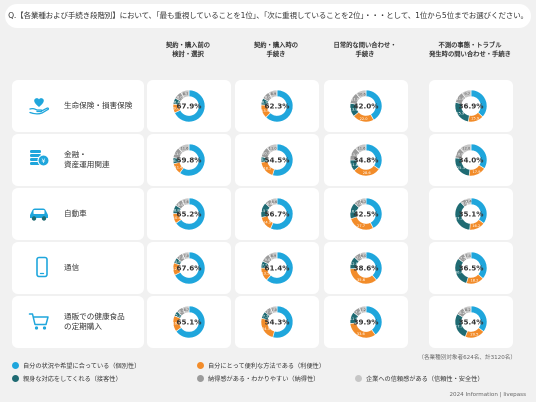  I want to click on legend-label: 自分の状況や希望に合っている（個別性）, so click(82, 366).